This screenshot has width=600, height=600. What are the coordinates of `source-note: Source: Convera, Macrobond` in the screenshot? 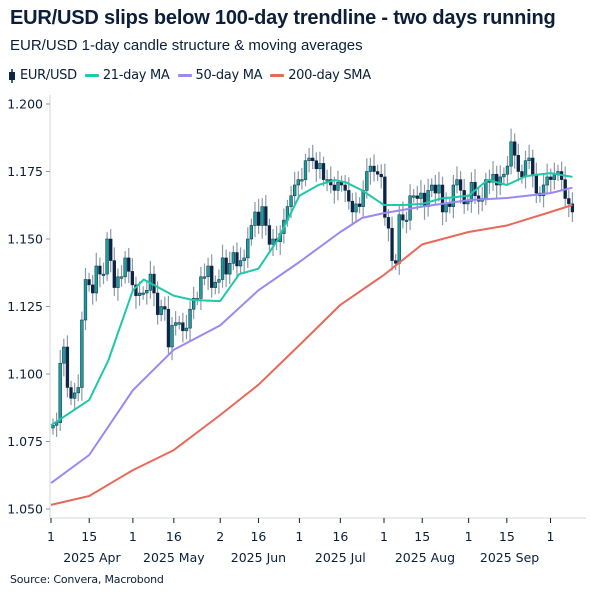 It's located at (87, 579).